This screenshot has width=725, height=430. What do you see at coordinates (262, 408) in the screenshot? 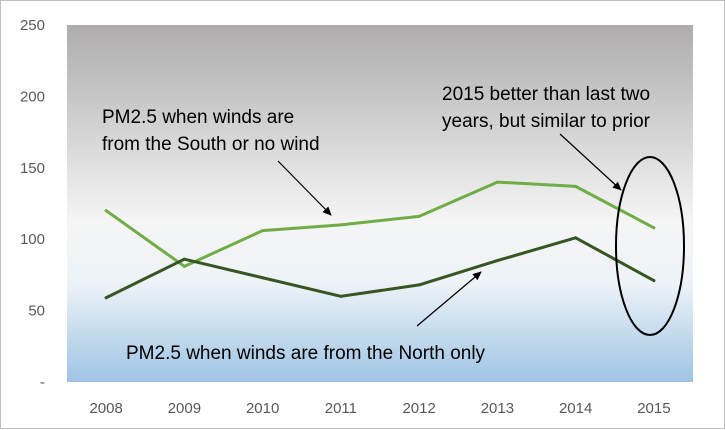
I see `x-tick-label: 2010` at bounding box center [262, 408].